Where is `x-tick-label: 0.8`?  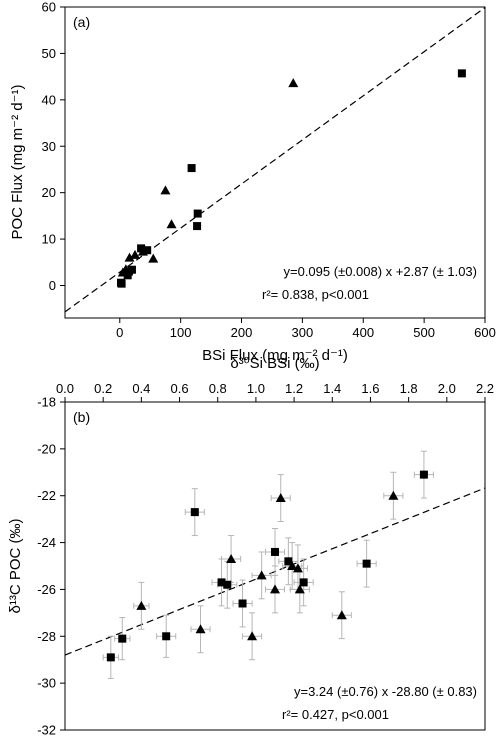
x-tick-label: 0.8 is located at coordinates (218, 388).